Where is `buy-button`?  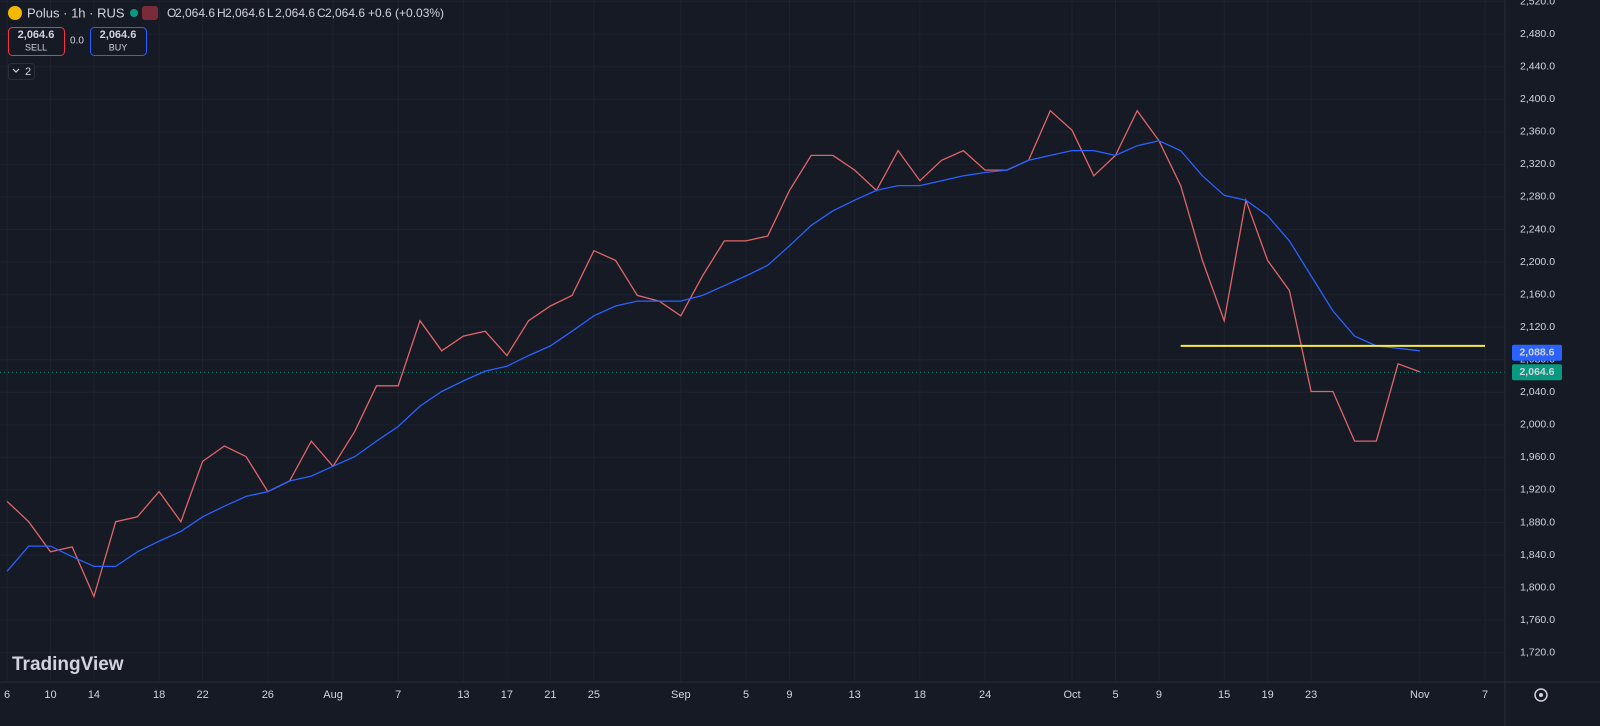 buy-button is located at coordinates (118, 41).